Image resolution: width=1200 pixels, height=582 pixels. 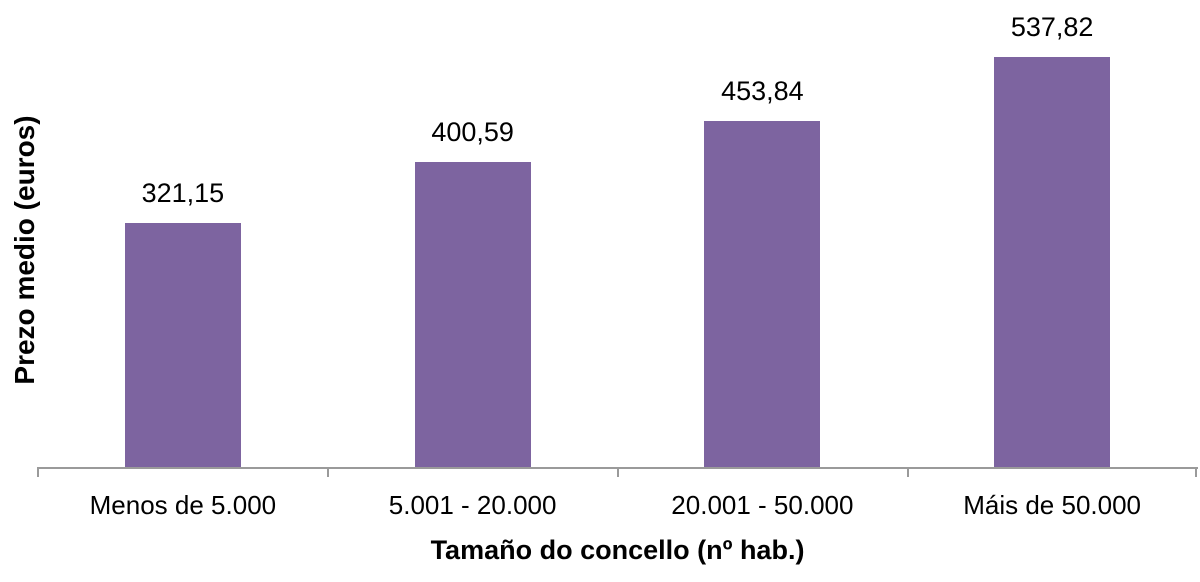 What do you see at coordinates (472, 505) in the screenshot?
I see `category-label: 5.001 - 20.000` at bounding box center [472, 505].